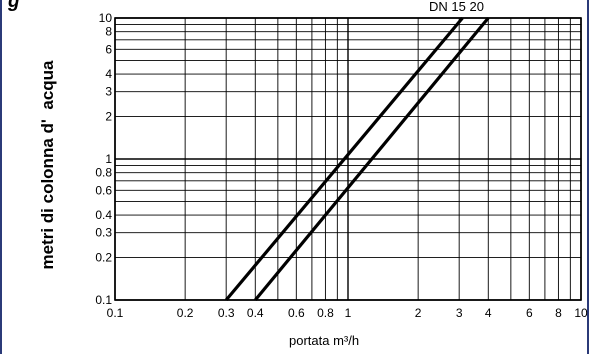  I want to click on chart-title: g, so click(14, 6).